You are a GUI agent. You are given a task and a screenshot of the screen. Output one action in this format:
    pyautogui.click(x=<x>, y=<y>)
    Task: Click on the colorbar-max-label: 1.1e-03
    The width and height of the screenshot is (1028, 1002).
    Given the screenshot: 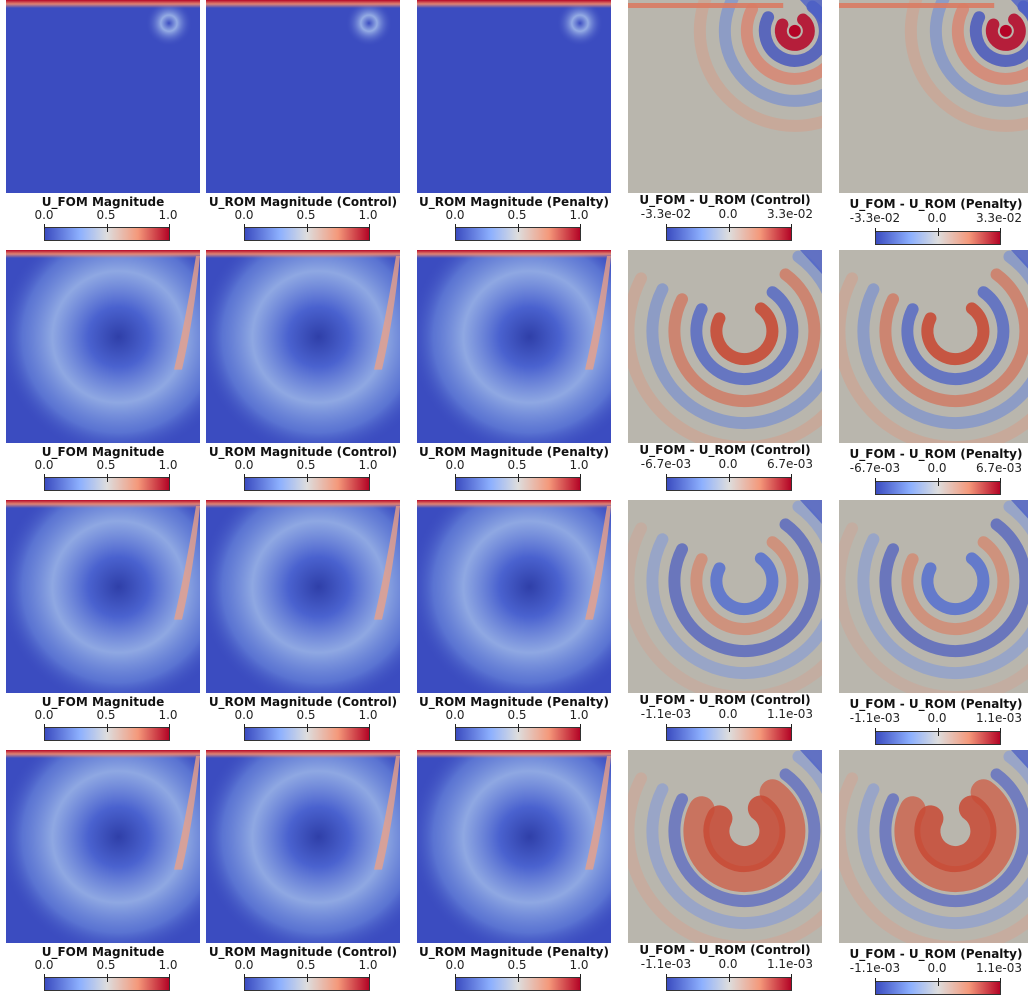 What is the action you would take?
    pyautogui.click(x=999, y=968)
    